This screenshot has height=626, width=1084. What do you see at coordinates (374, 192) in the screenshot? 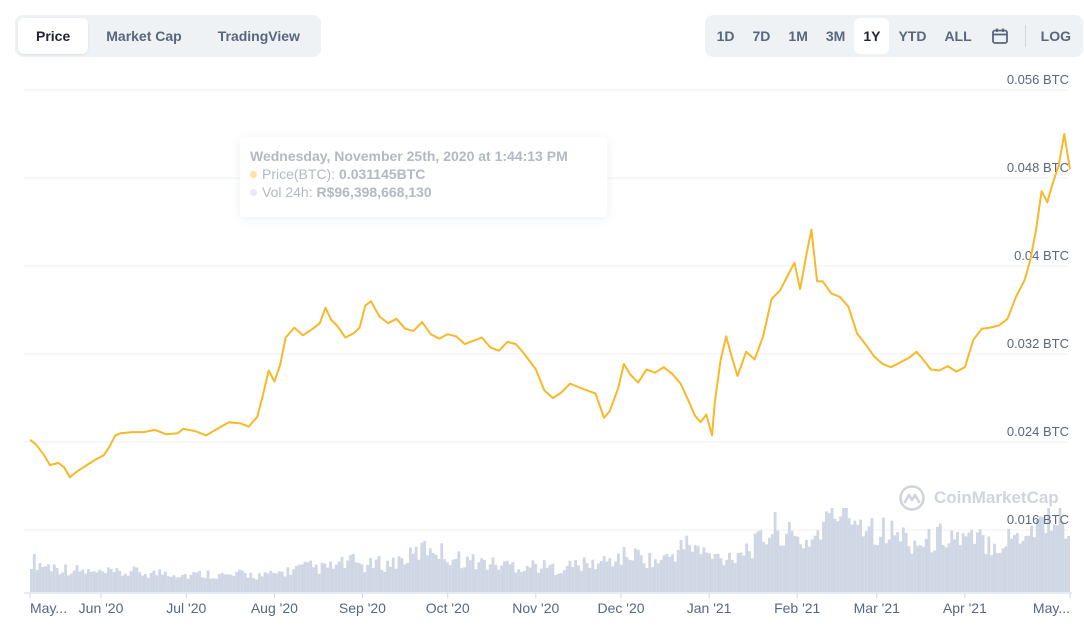
I see `tooltip-volume-value: R$96,398,668,130` at bounding box center [374, 192].